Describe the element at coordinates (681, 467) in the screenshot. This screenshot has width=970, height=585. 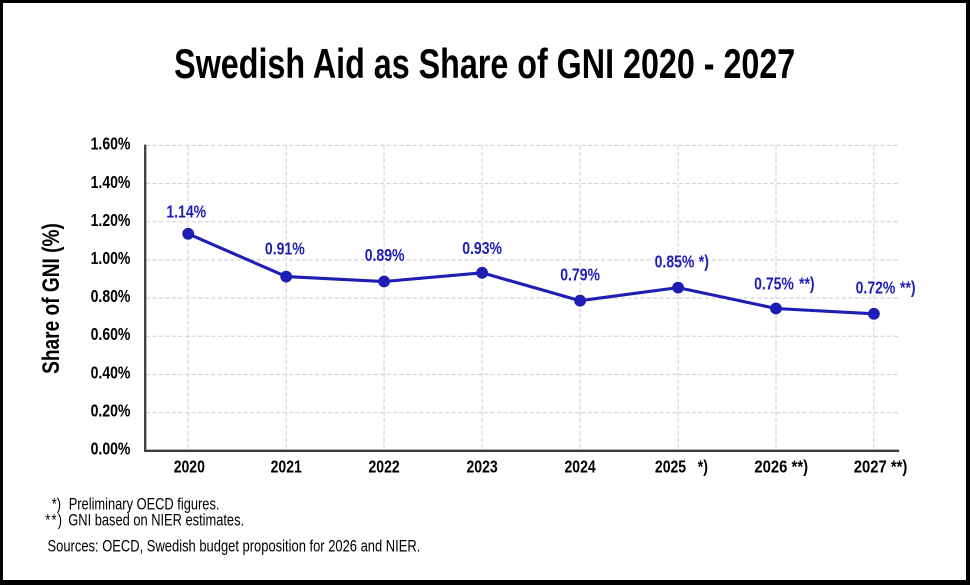
I see `svg-text: 2025 *)` at that location.